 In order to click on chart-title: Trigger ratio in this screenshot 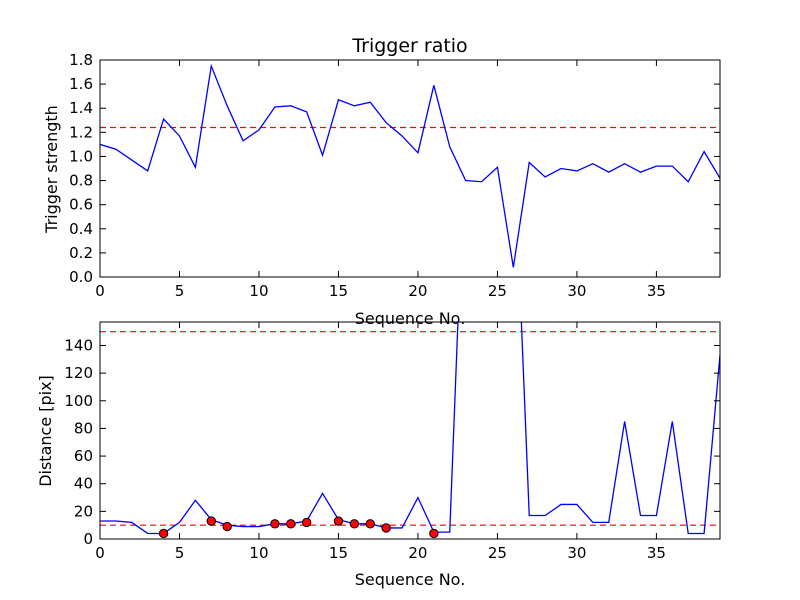, I will do `click(409, 46)`.